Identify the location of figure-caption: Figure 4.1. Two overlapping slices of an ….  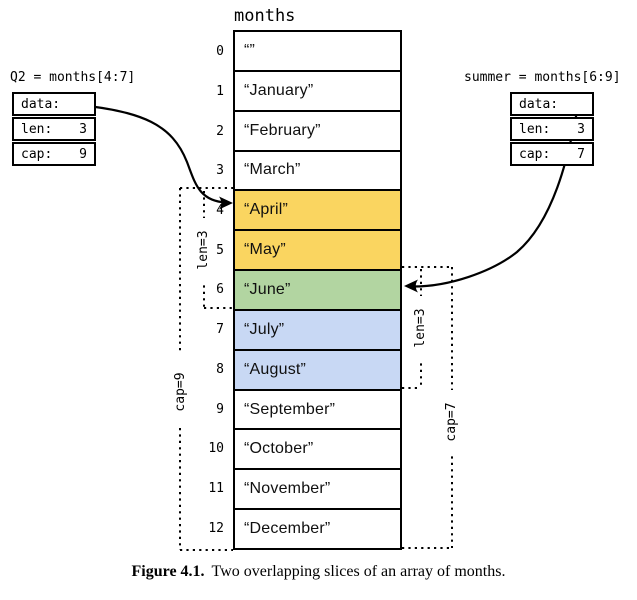
(318, 572).